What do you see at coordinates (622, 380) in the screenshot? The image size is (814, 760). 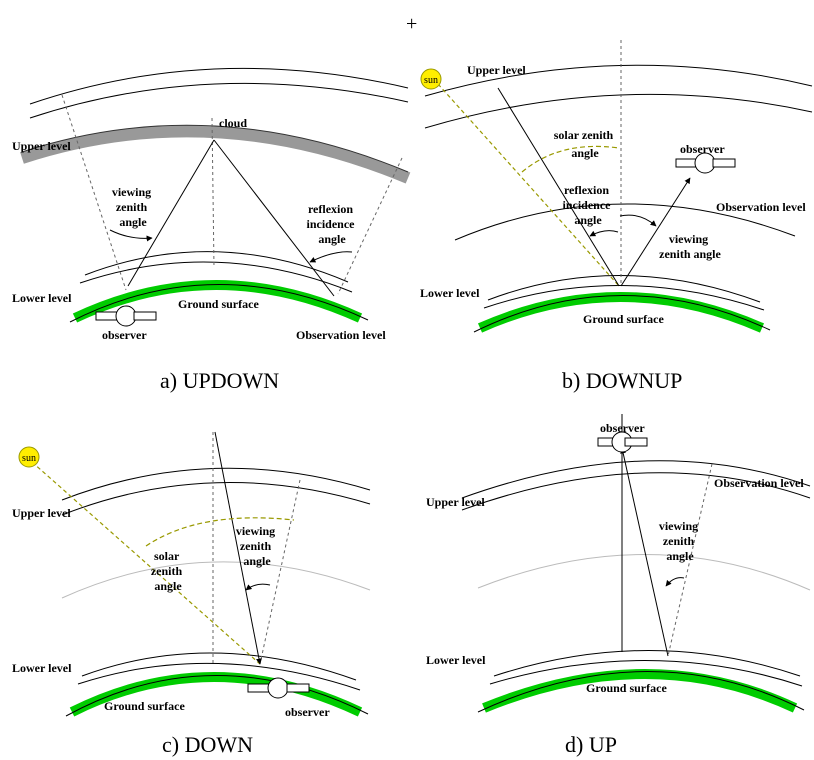 I see `caption-downup: b) DOWNUP` at bounding box center [622, 380].